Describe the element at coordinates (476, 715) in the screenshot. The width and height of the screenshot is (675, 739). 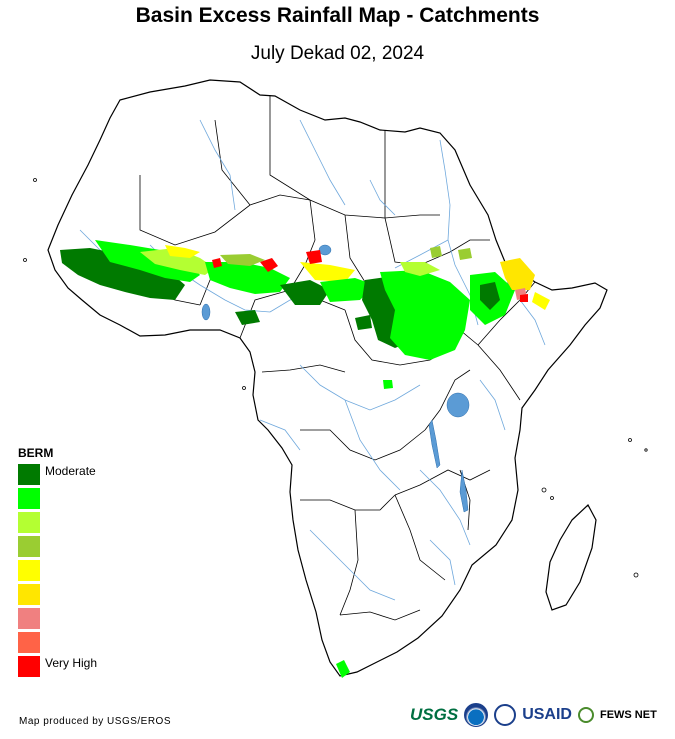
I see `noaa-logo-icon` at that location.